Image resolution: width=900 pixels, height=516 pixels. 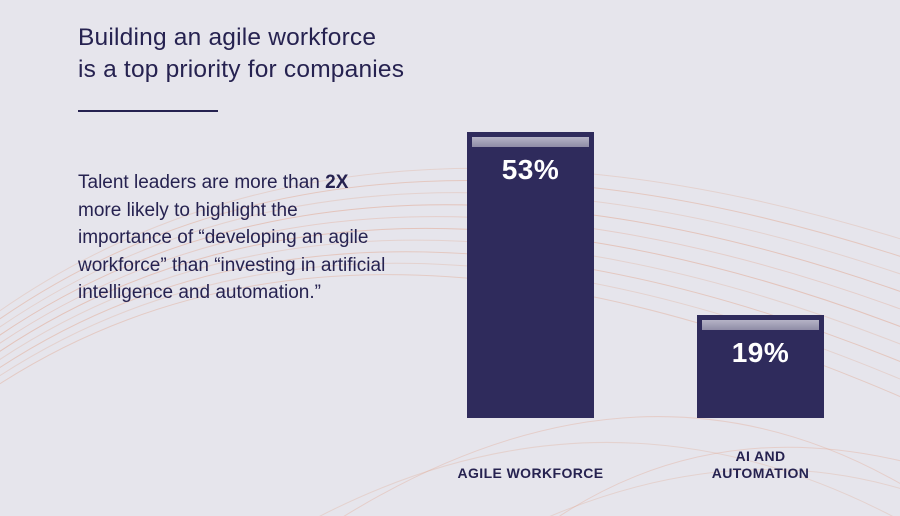 What do you see at coordinates (202, 182) in the screenshot?
I see `description-before-bold: Talent leaders are more than` at bounding box center [202, 182].